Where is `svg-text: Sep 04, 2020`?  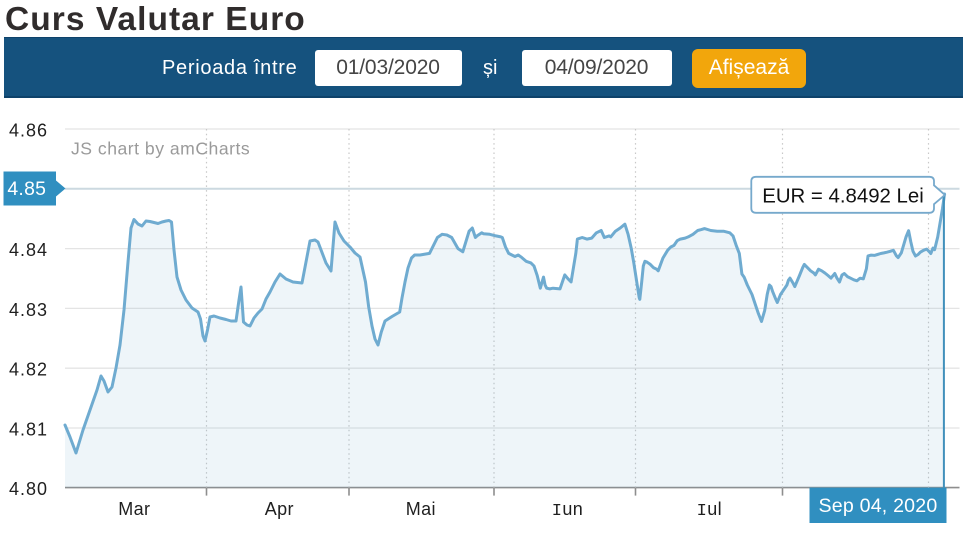
svg-text: Sep 04, 2020 is located at coordinates (878, 506).